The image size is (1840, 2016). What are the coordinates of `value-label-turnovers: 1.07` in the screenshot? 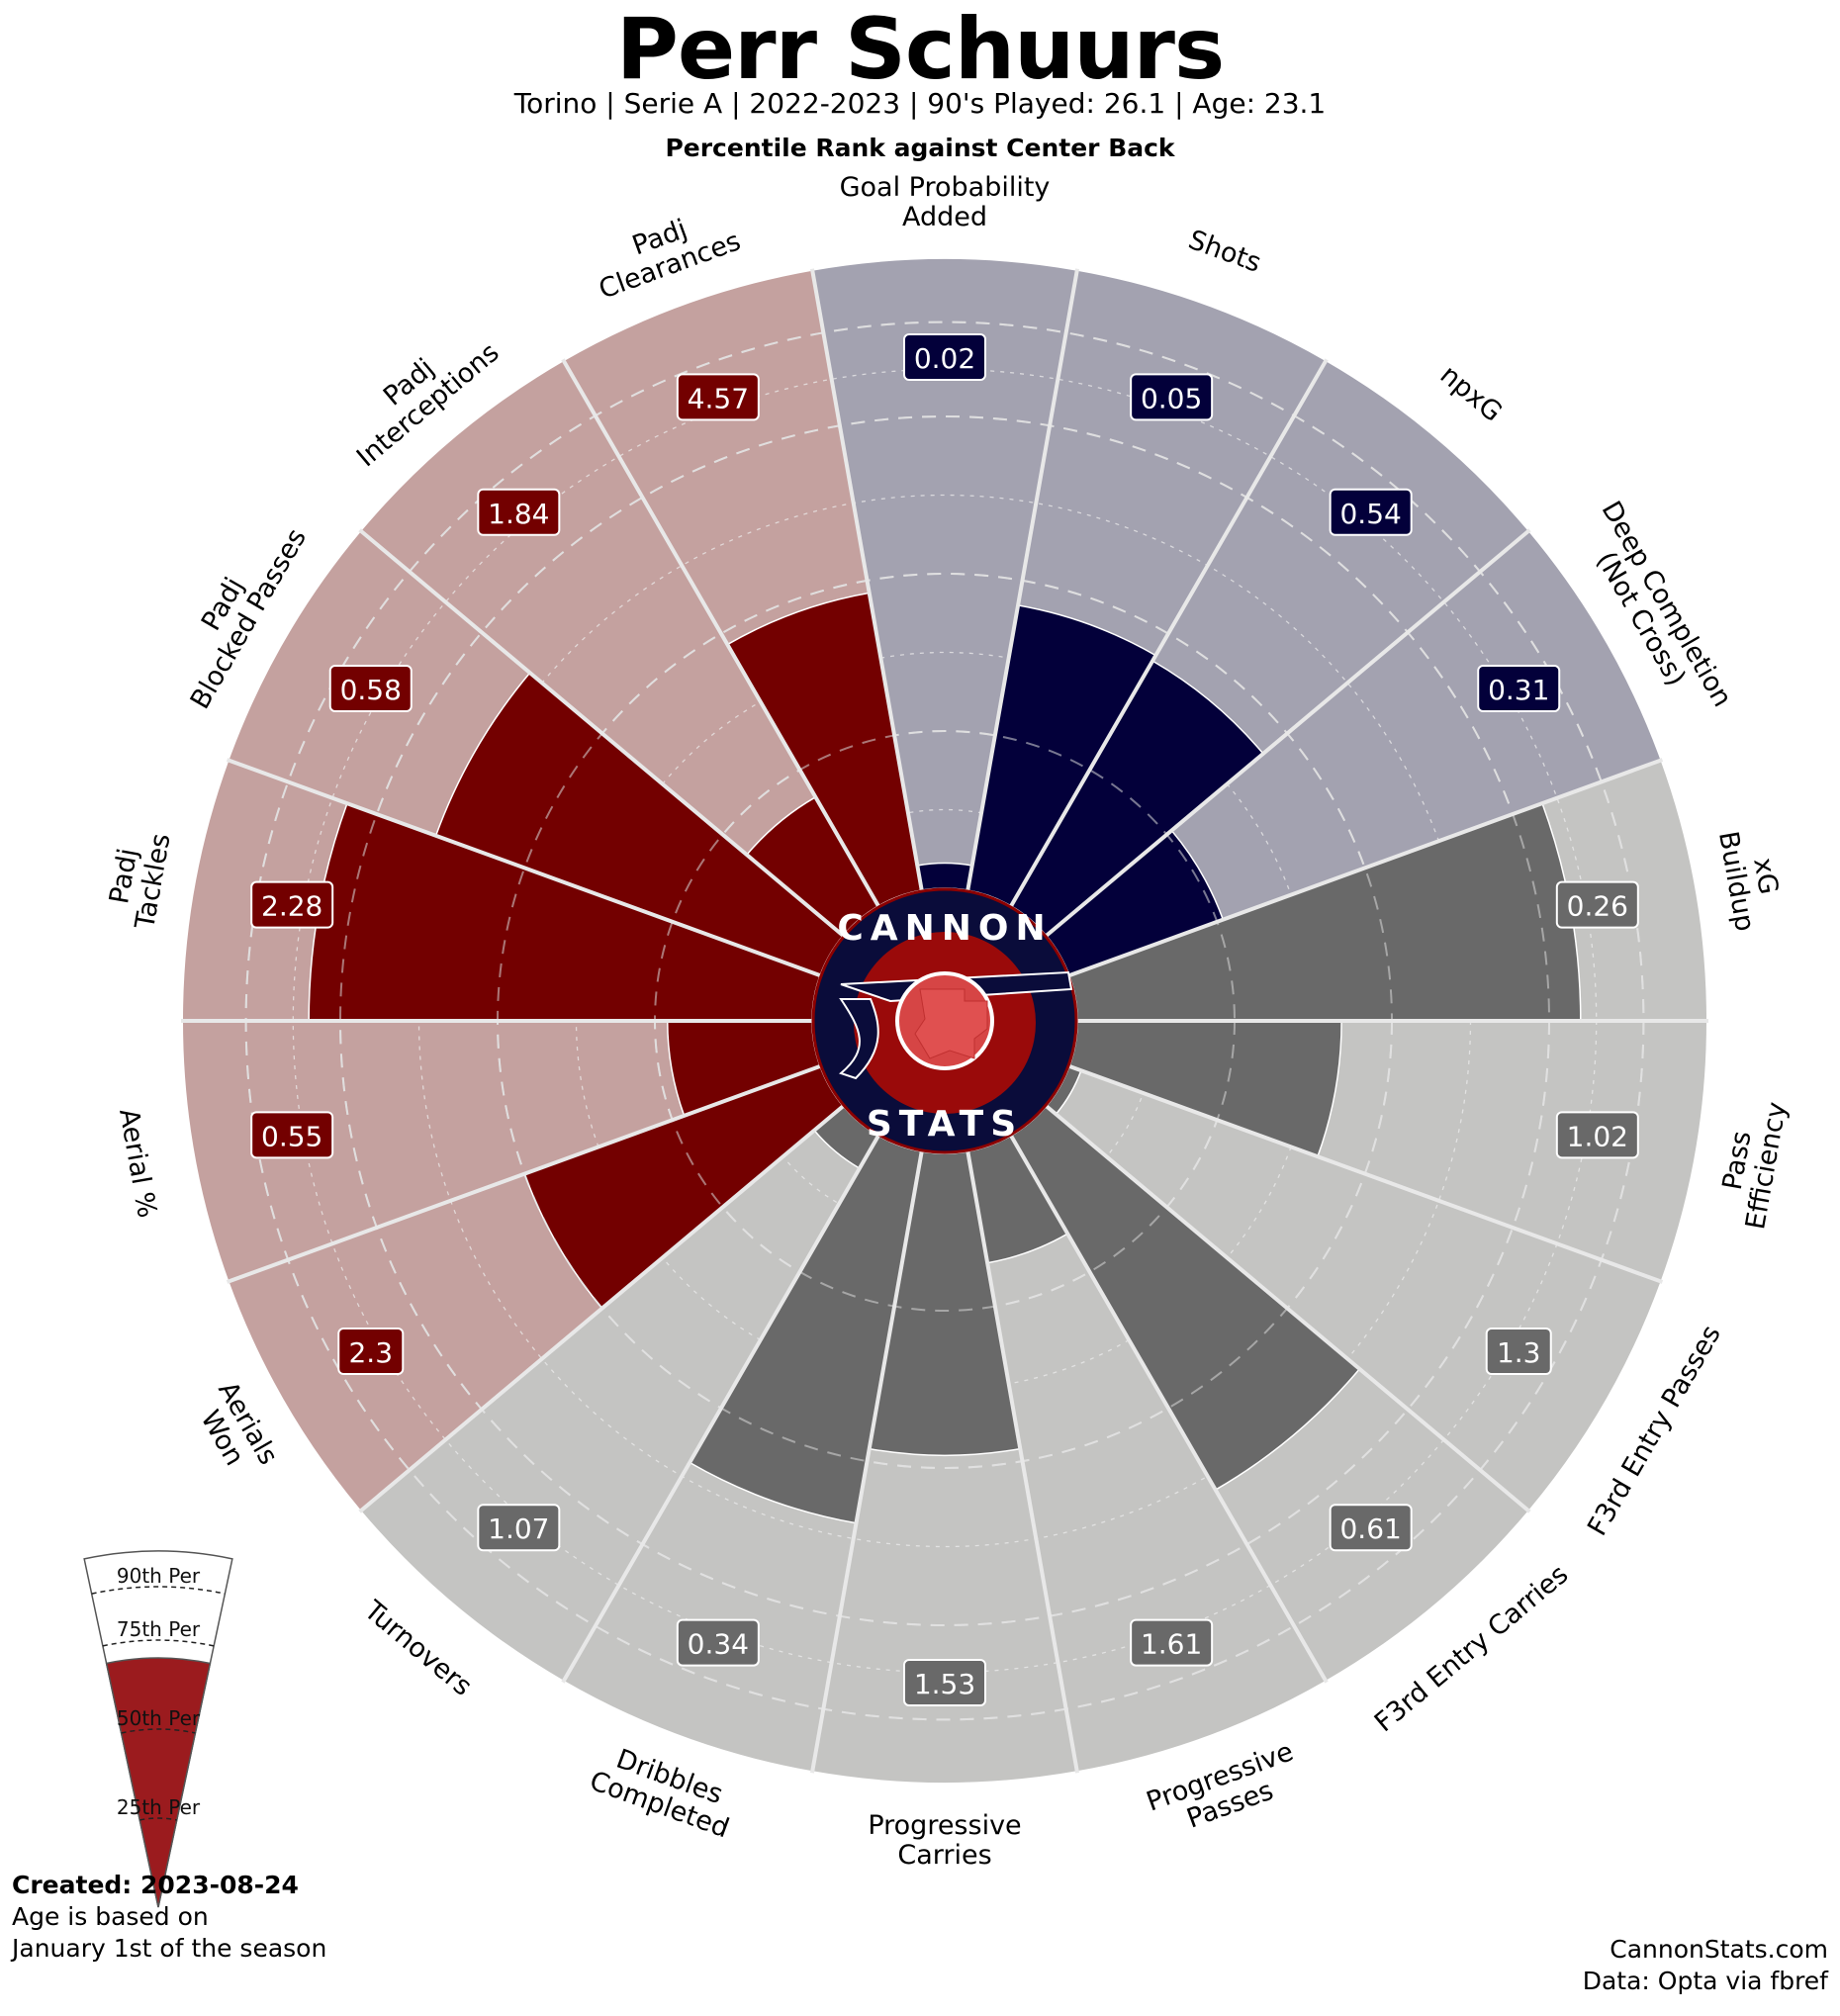 It's located at (518, 1528).